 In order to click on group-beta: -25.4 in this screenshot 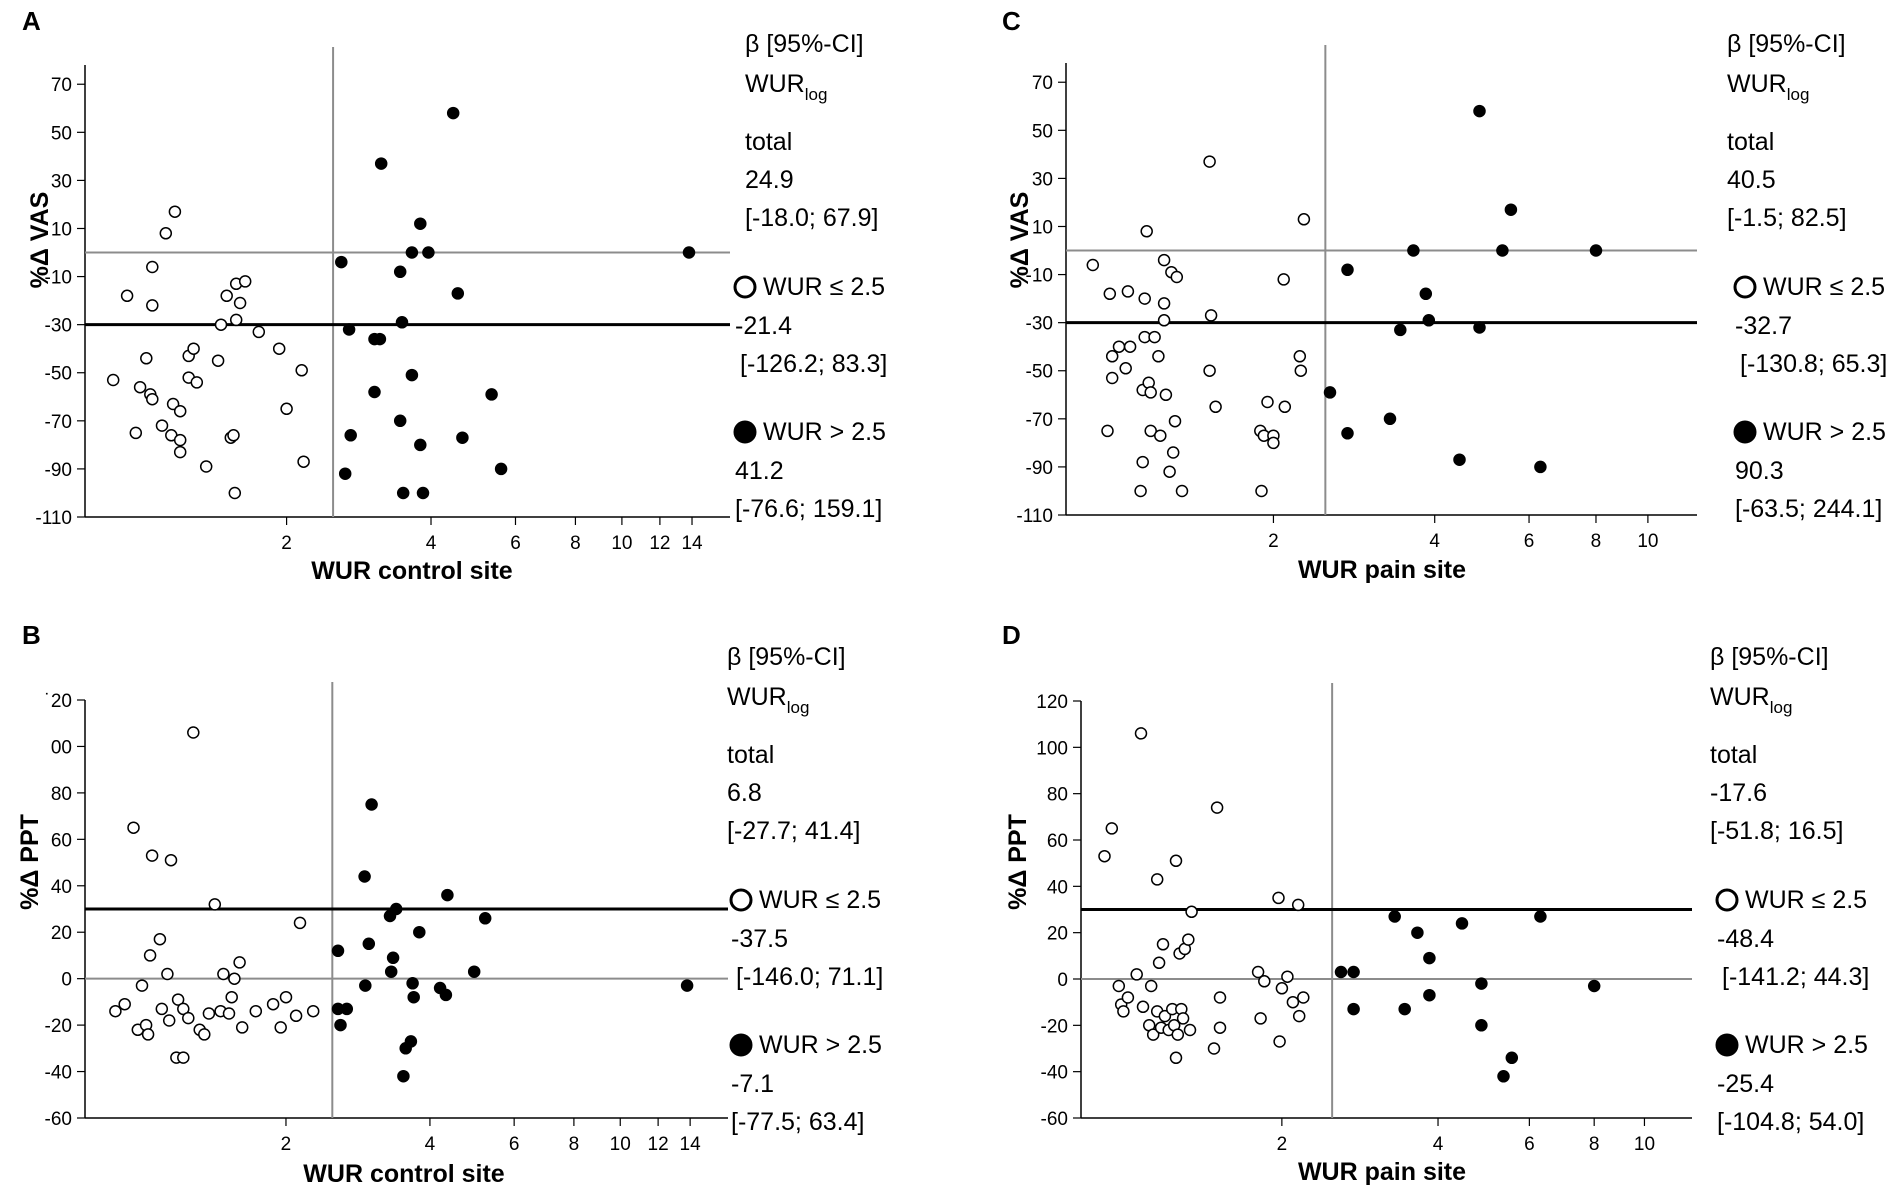, I will do `click(1745, 1084)`.